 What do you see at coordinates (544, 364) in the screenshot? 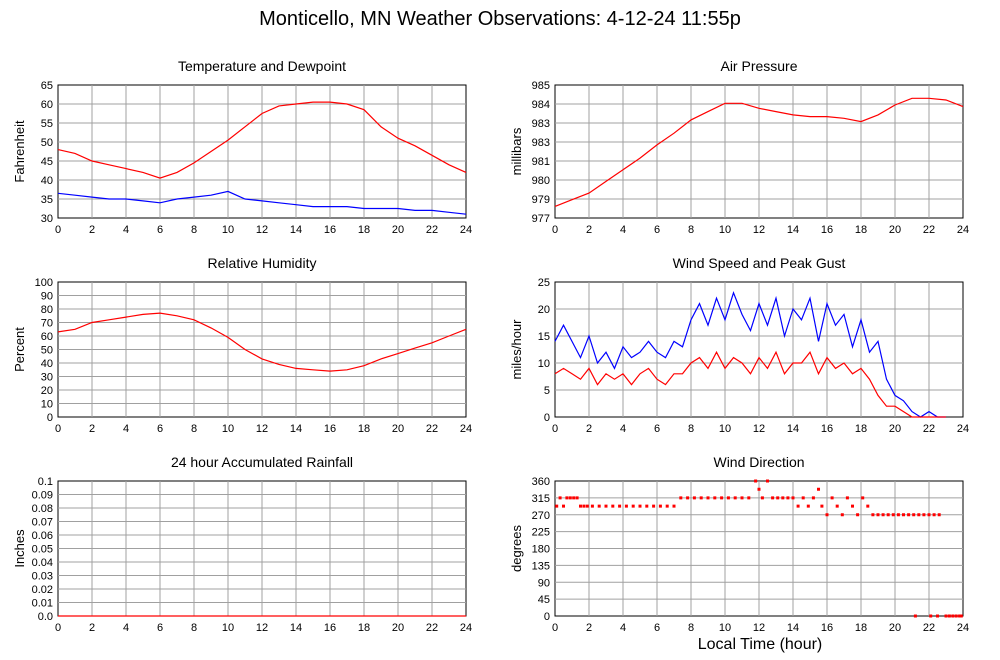
I see `y-tick-label: 10` at bounding box center [544, 364].